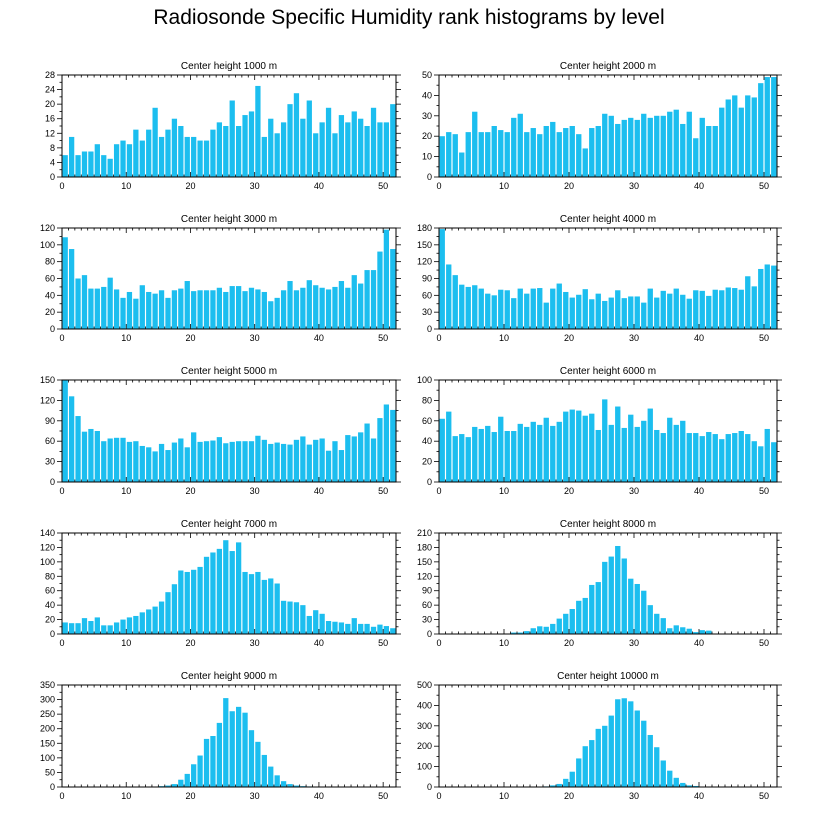 The width and height of the screenshot is (818, 824). I want to click on x-tick-label: 40, so click(699, 643).